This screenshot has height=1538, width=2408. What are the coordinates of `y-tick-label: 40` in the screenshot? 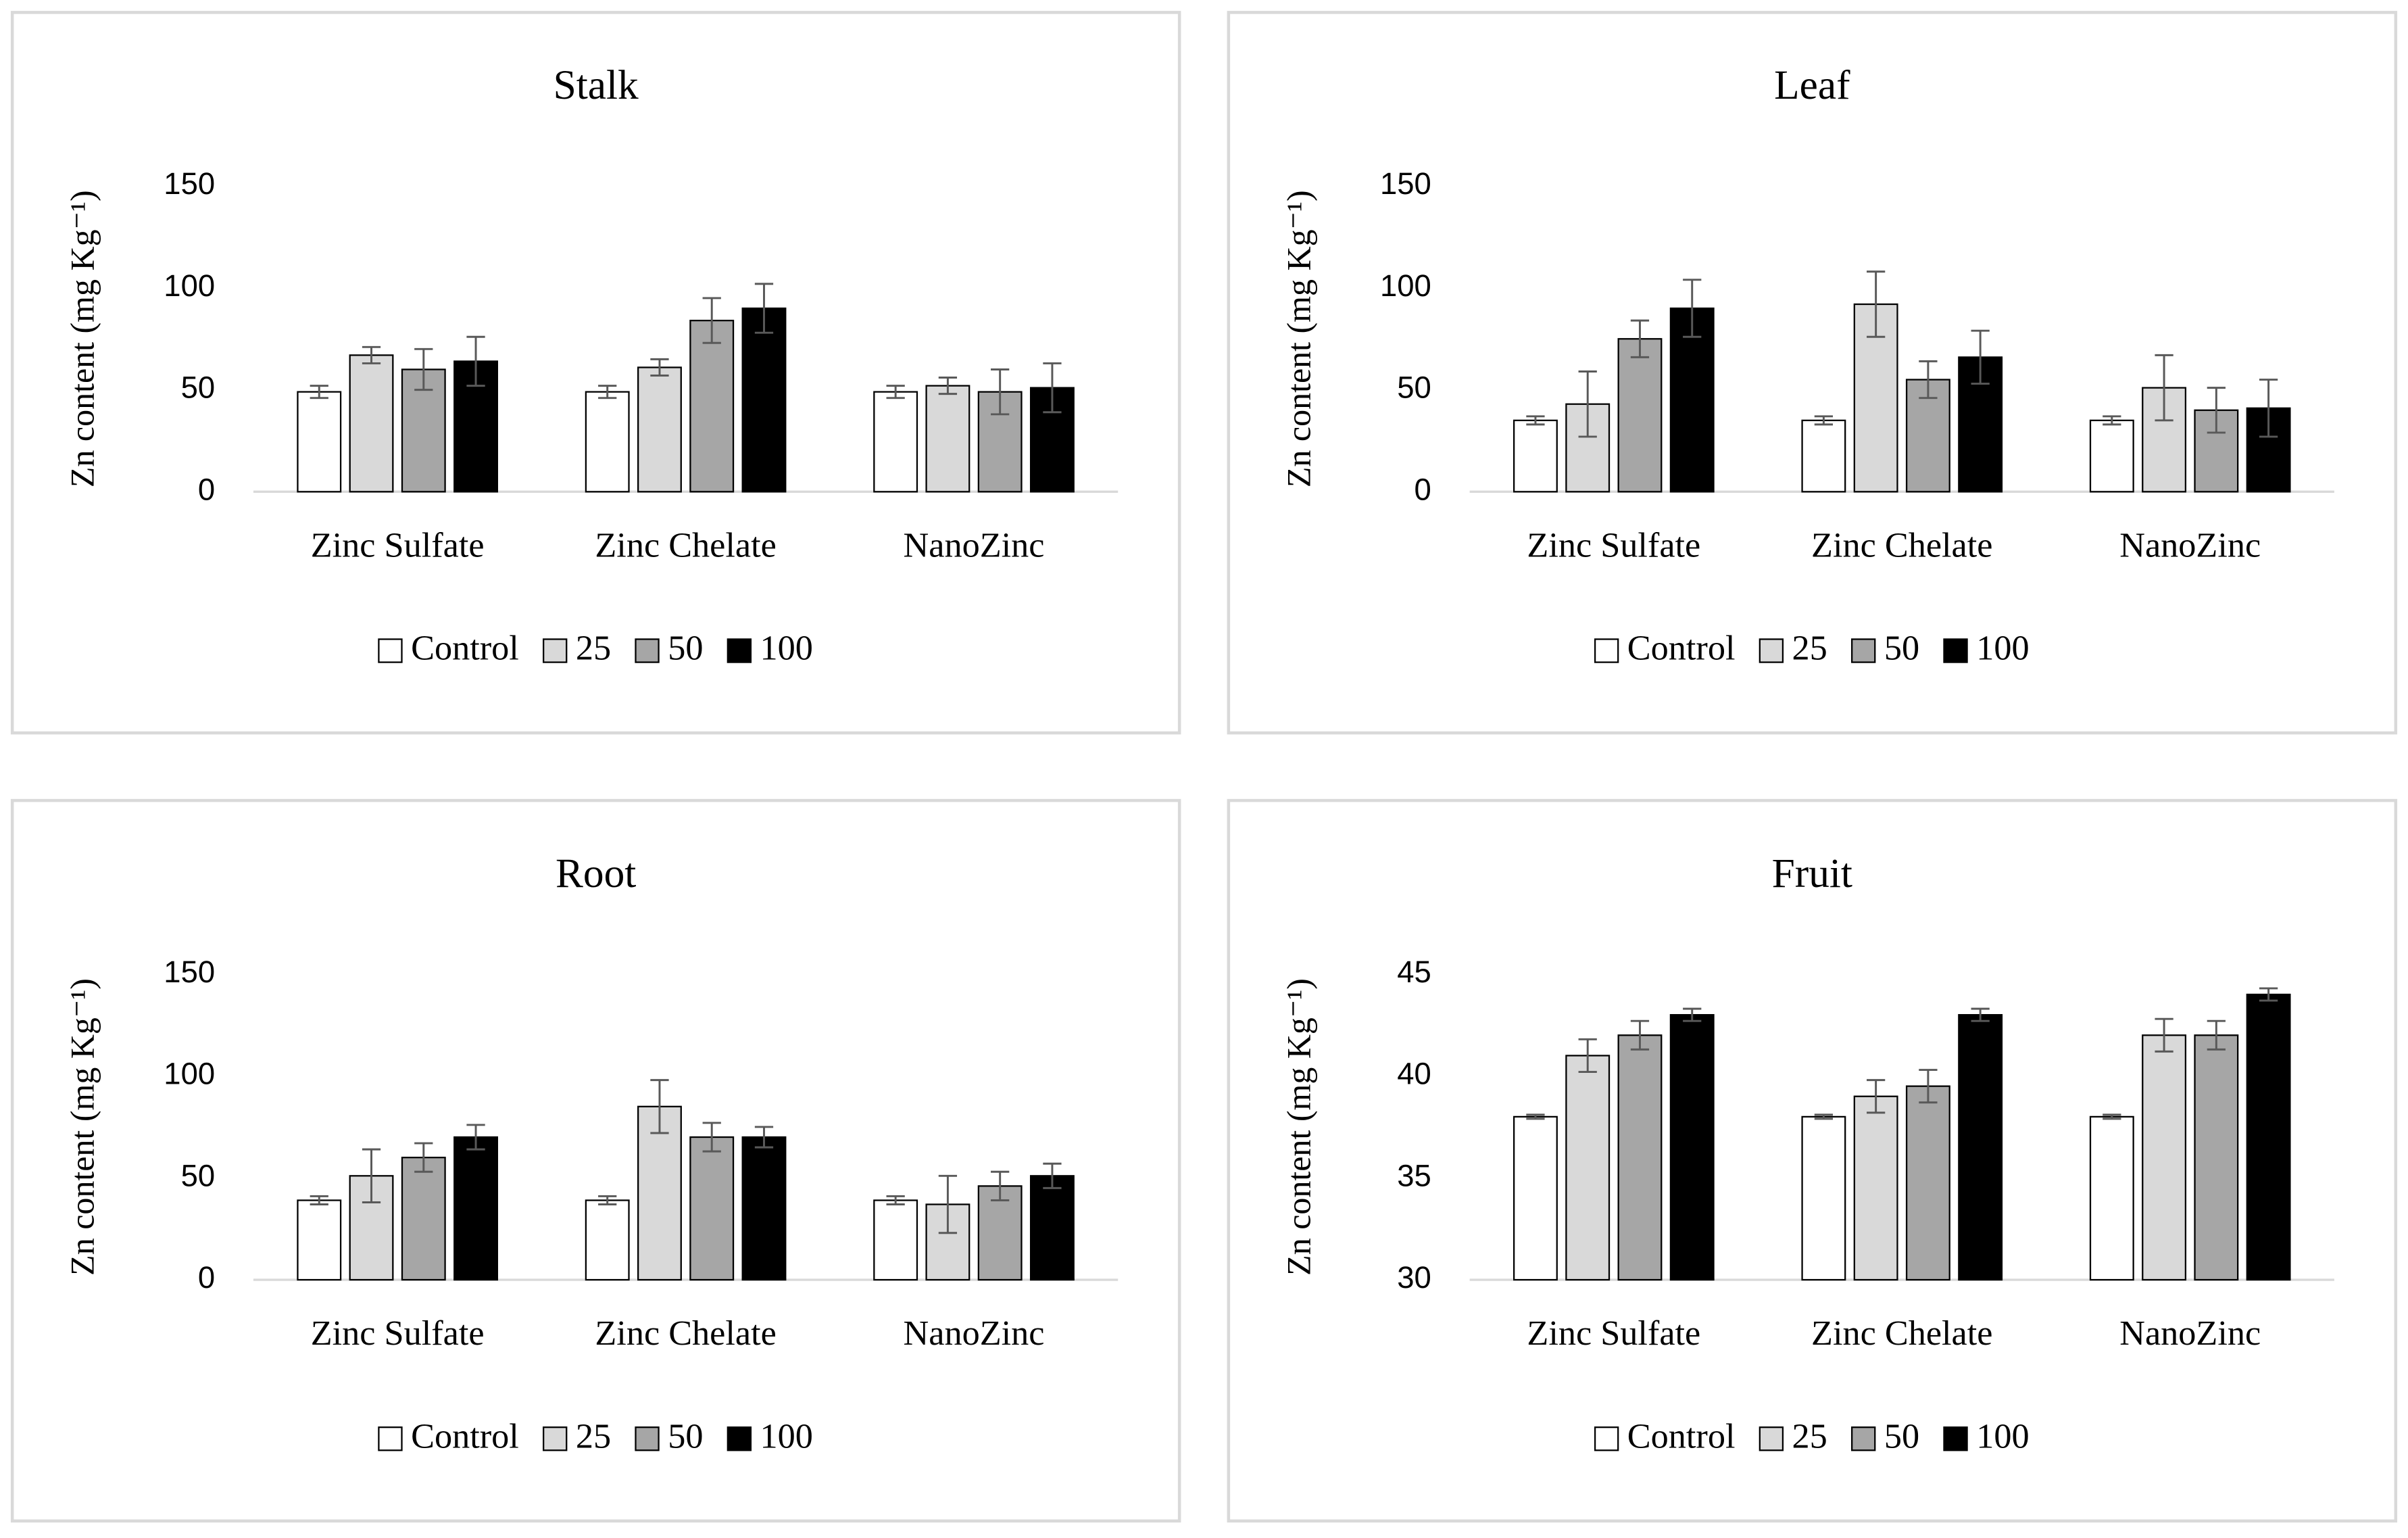 It's located at (1414, 1074).